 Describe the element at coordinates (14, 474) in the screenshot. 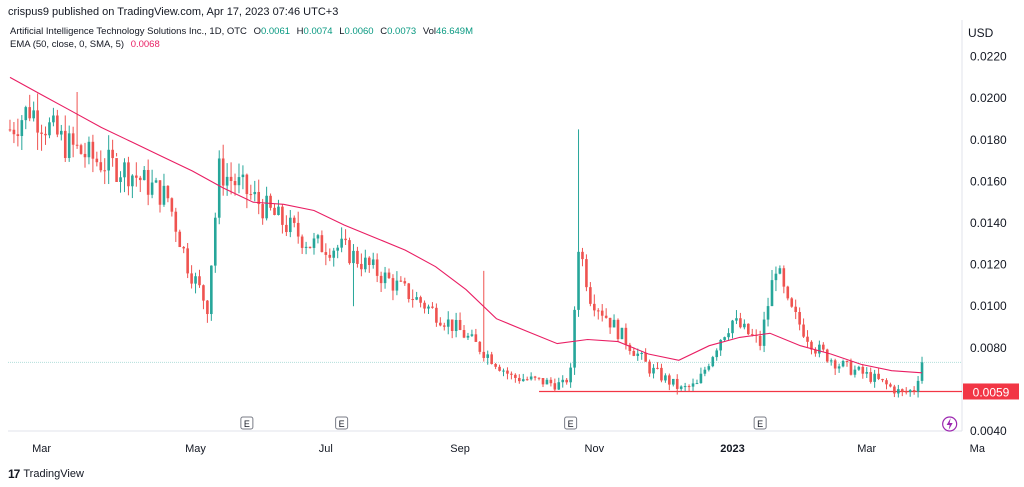

I see `tradingview-logo-icon: 17` at that location.